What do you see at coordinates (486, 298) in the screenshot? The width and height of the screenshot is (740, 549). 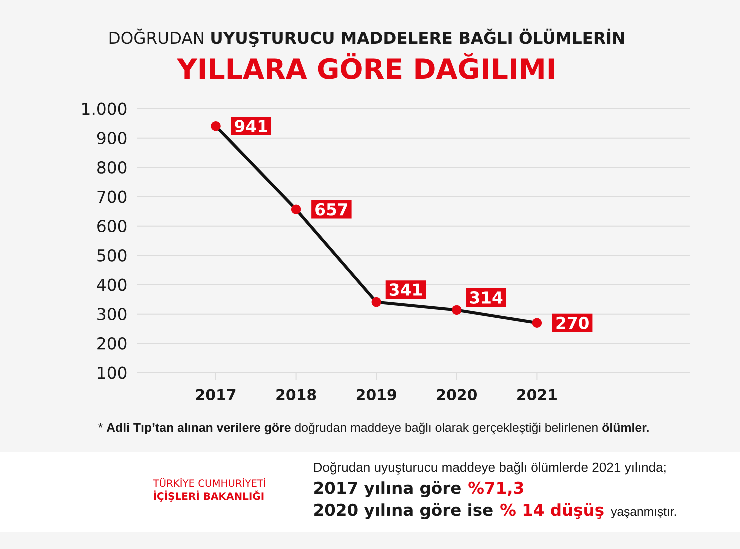 I see `data-label: 314` at bounding box center [486, 298].